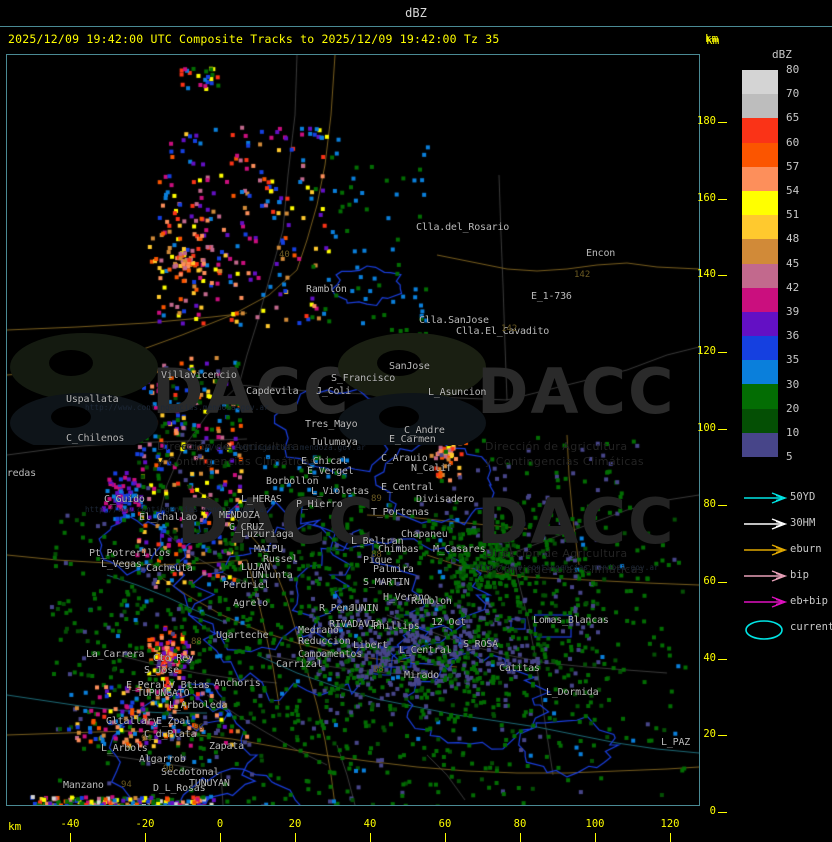 The height and width of the screenshot is (842, 832). What do you see at coordinates (336, 608) in the screenshot?
I see `map-place-label: R_Pena` at bounding box center [336, 608].